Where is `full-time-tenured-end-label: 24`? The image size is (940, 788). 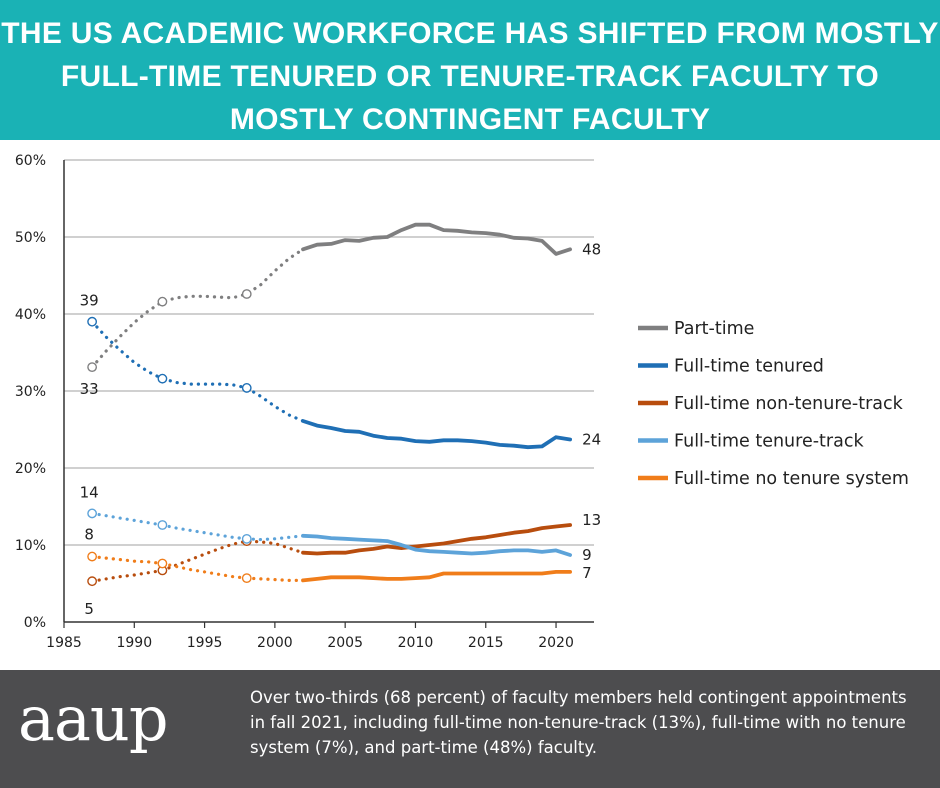 full-time-tenured-end-label: 24 is located at coordinates (591, 440).